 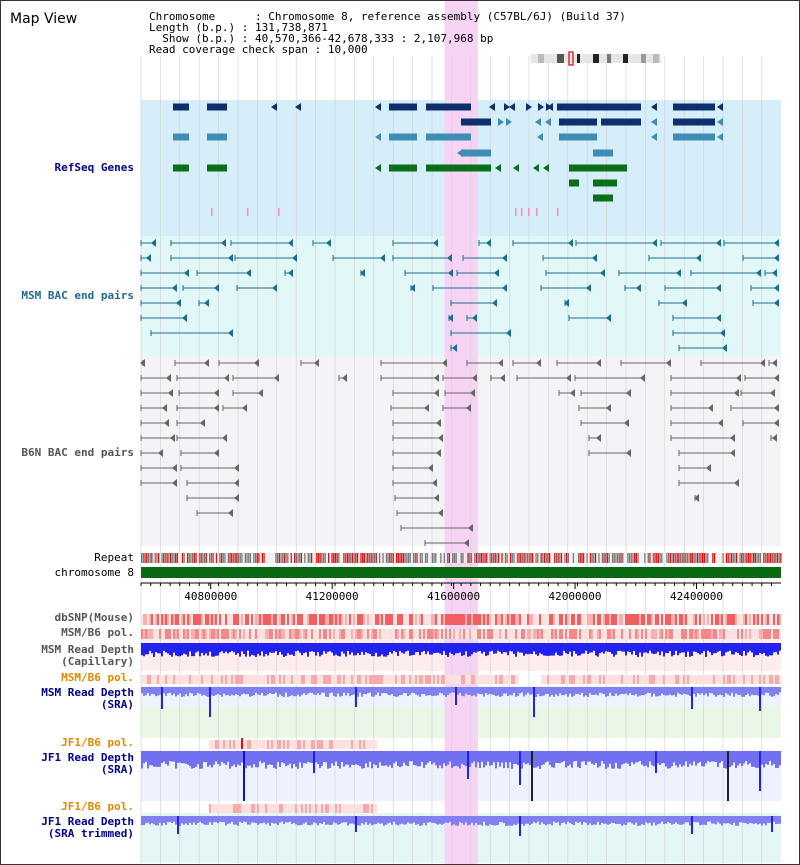 I want to click on jf1-pol-trim-cell, so click(x=224, y=808).